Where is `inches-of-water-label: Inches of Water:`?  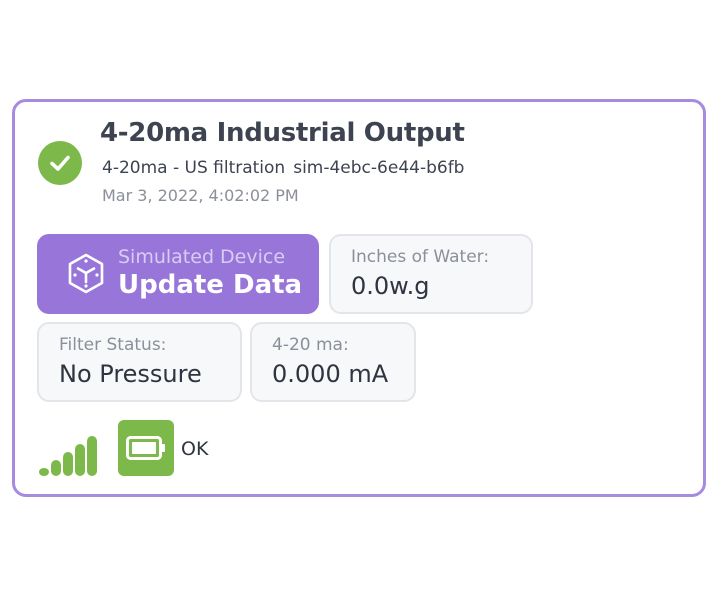 inches-of-water-label: Inches of Water: is located at coordinates (420, 257).